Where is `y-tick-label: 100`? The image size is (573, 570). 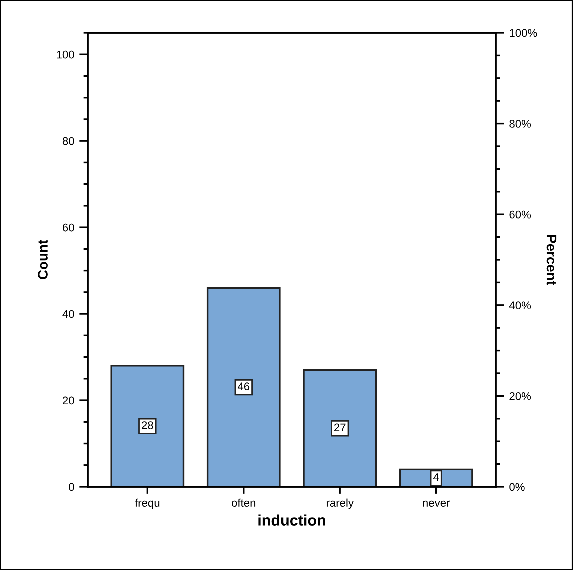
y-tick-label: 100 is located at coordinates (65, 54).